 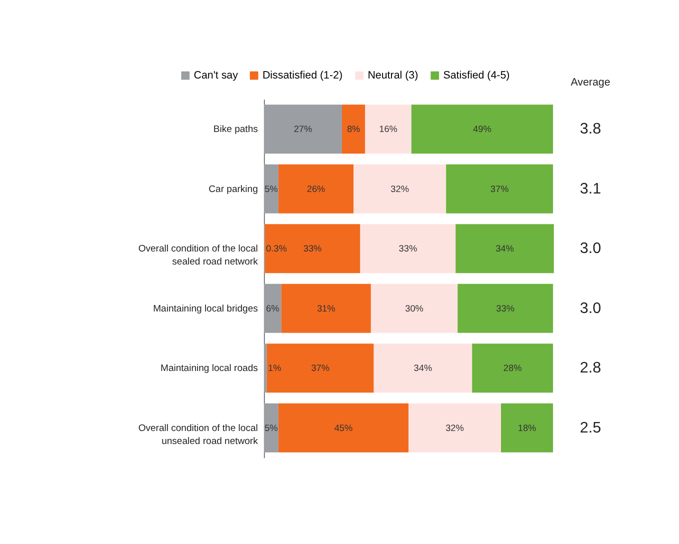 I want to click on data-label: 16%, so click(x=388, y=129).